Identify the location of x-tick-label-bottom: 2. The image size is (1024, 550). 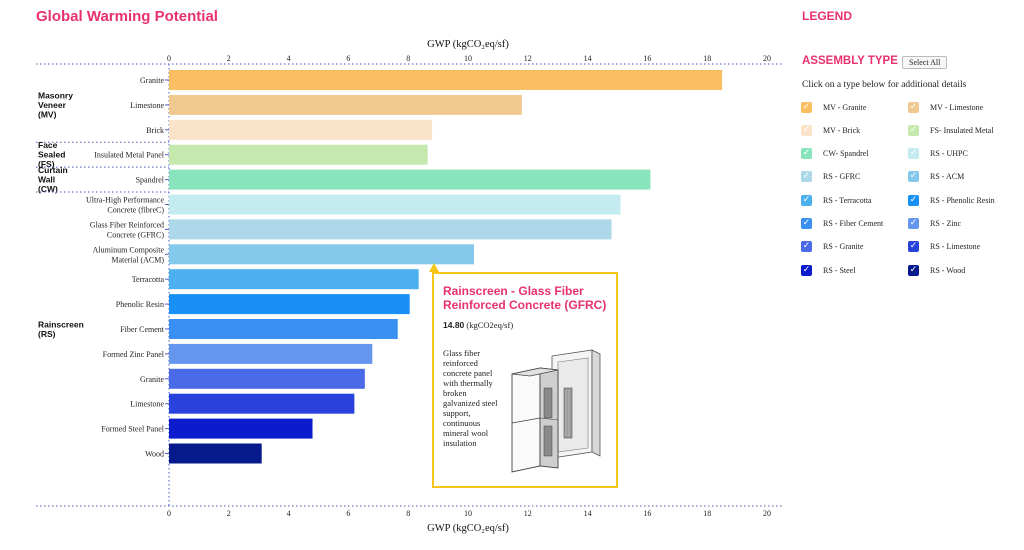
(229, 513).